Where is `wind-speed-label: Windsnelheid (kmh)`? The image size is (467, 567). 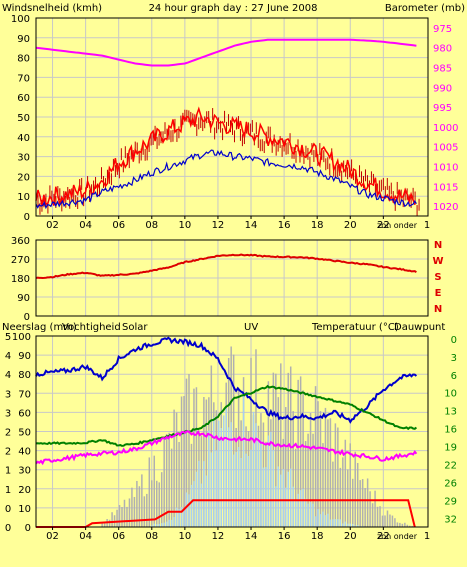
wind-speed-label: Windsnelheid (kmh) is located at coordinates (52, 8).